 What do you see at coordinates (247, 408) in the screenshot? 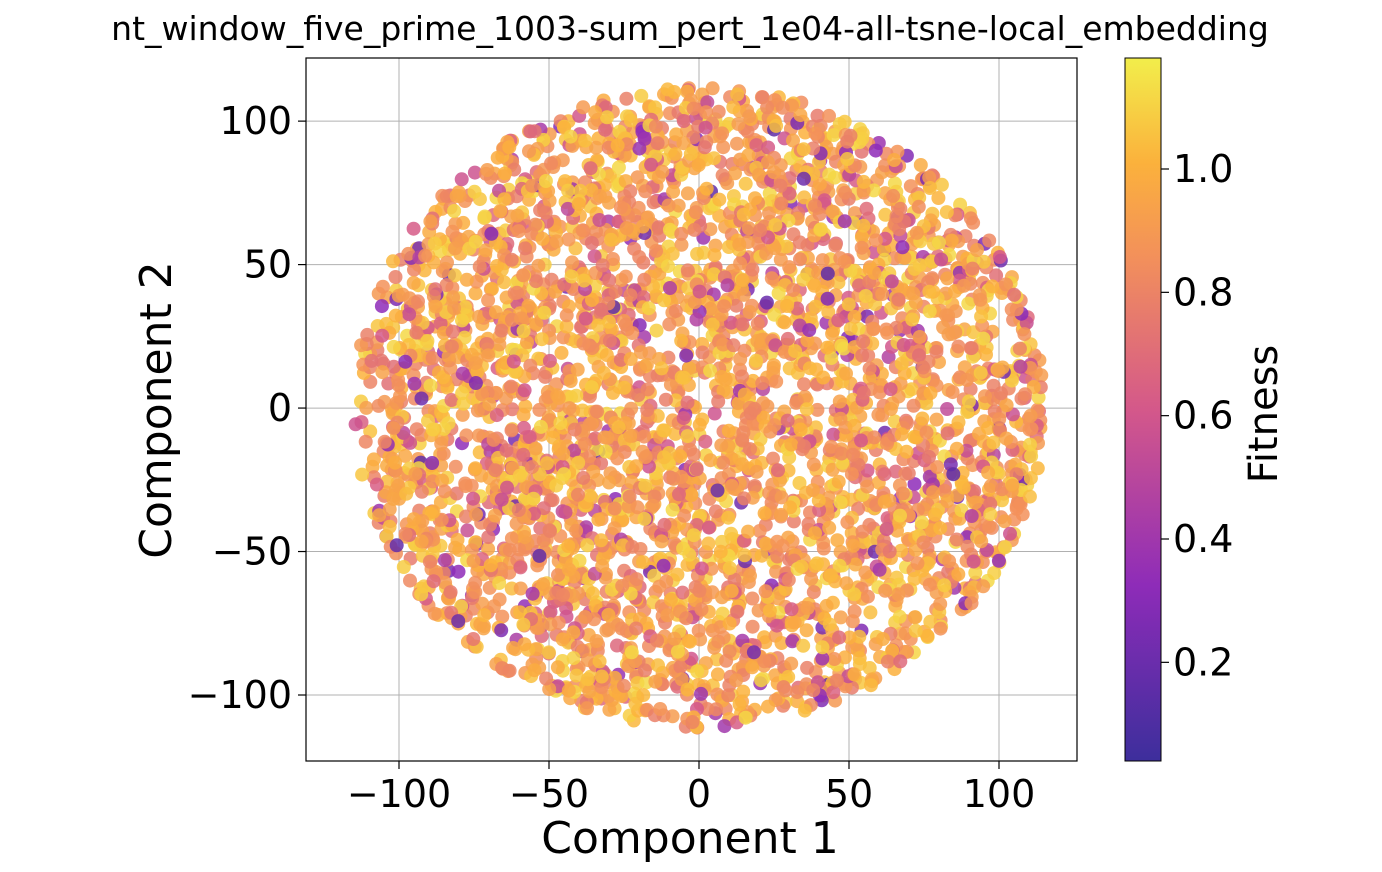
I see `y-axis-ticks: −100 −50 0 50 100` at bounding box center [247, 408].